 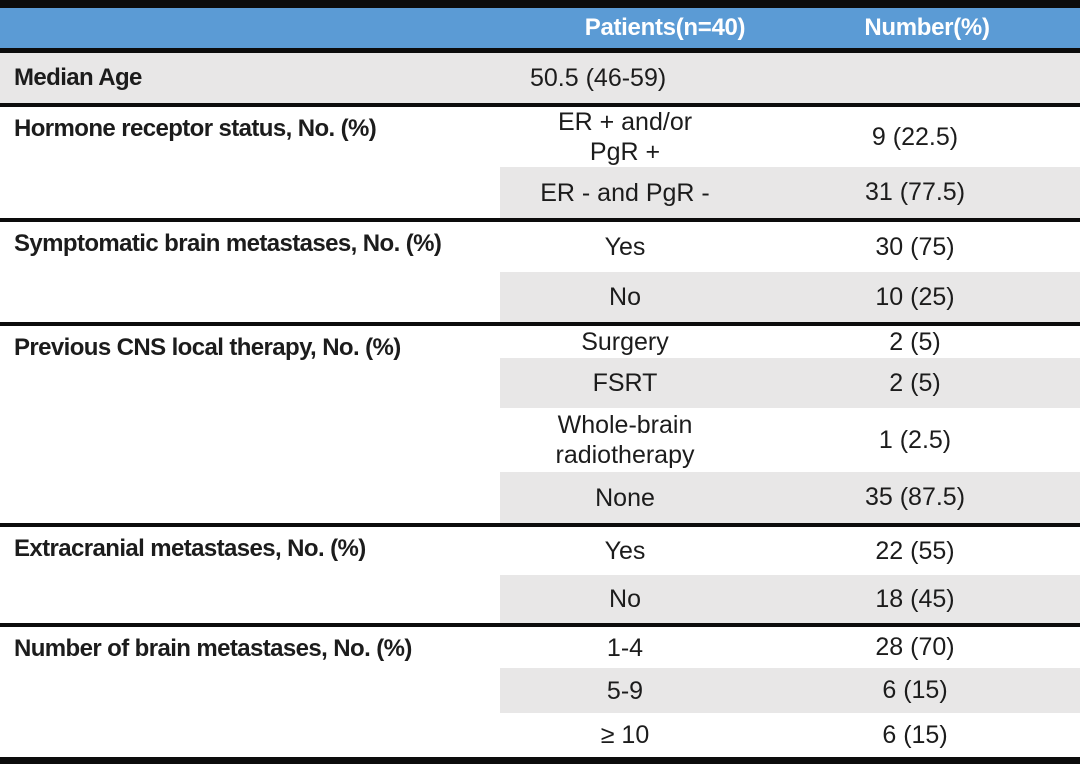 I want to click on table-row: No 18 (45), so click(x=790, y=599).